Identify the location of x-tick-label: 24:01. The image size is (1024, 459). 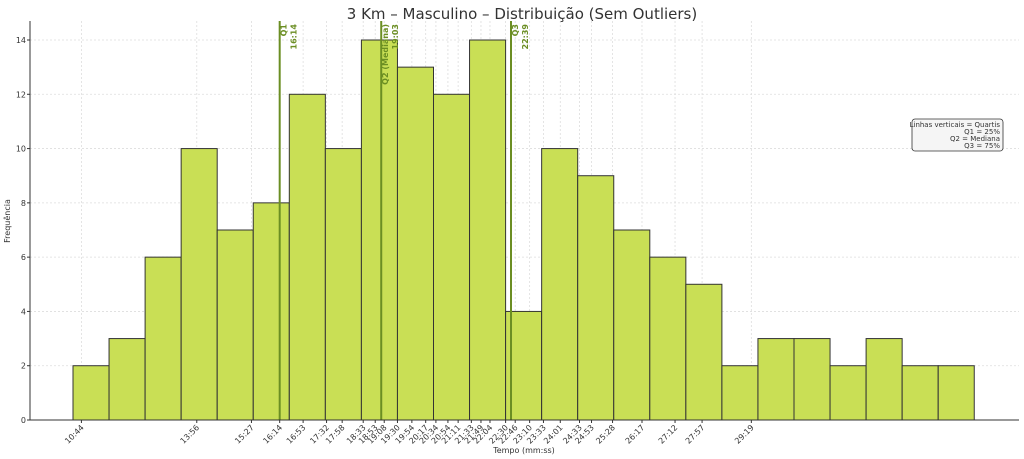
(553, 434).